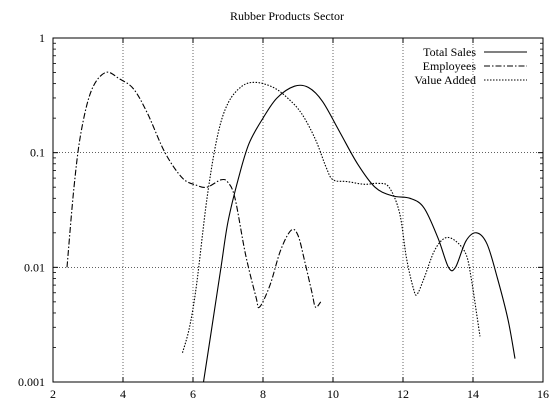 The height and width of the screenshot is (403, 554). What do you see at coordinates (450, 66) in the screenshot?
I see `legend-label-employees: Employees` at bounding box center [450, 66].